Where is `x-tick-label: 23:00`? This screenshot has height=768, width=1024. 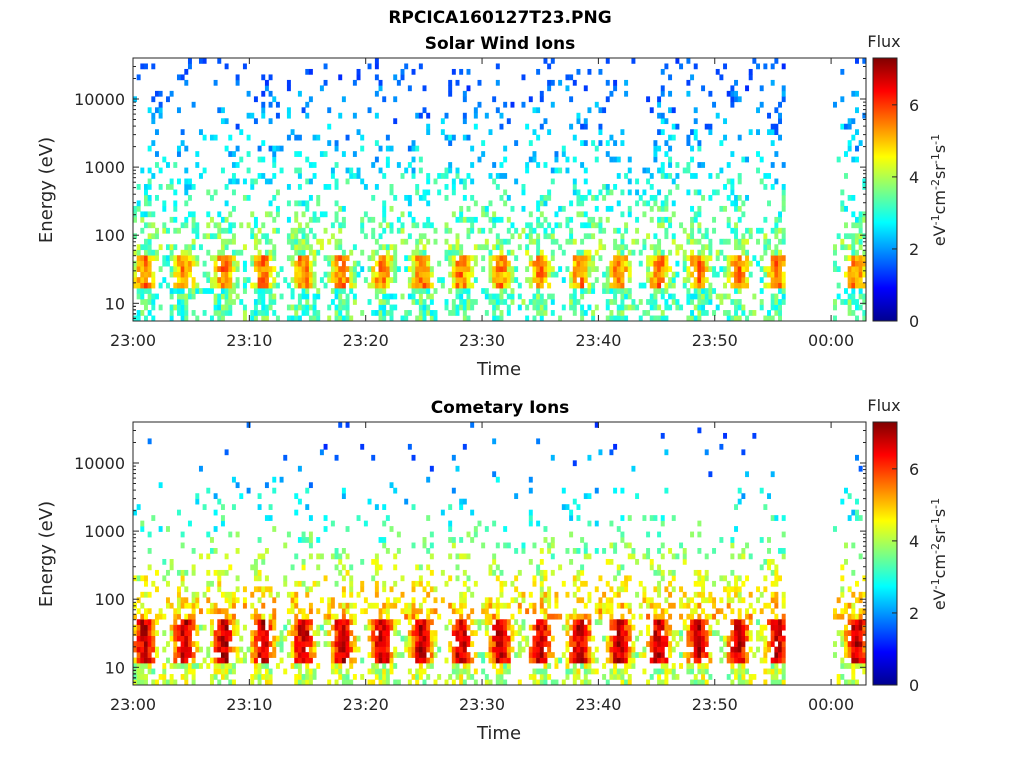 x-tick-label: 23:00 is located at coordinates (133, 340).